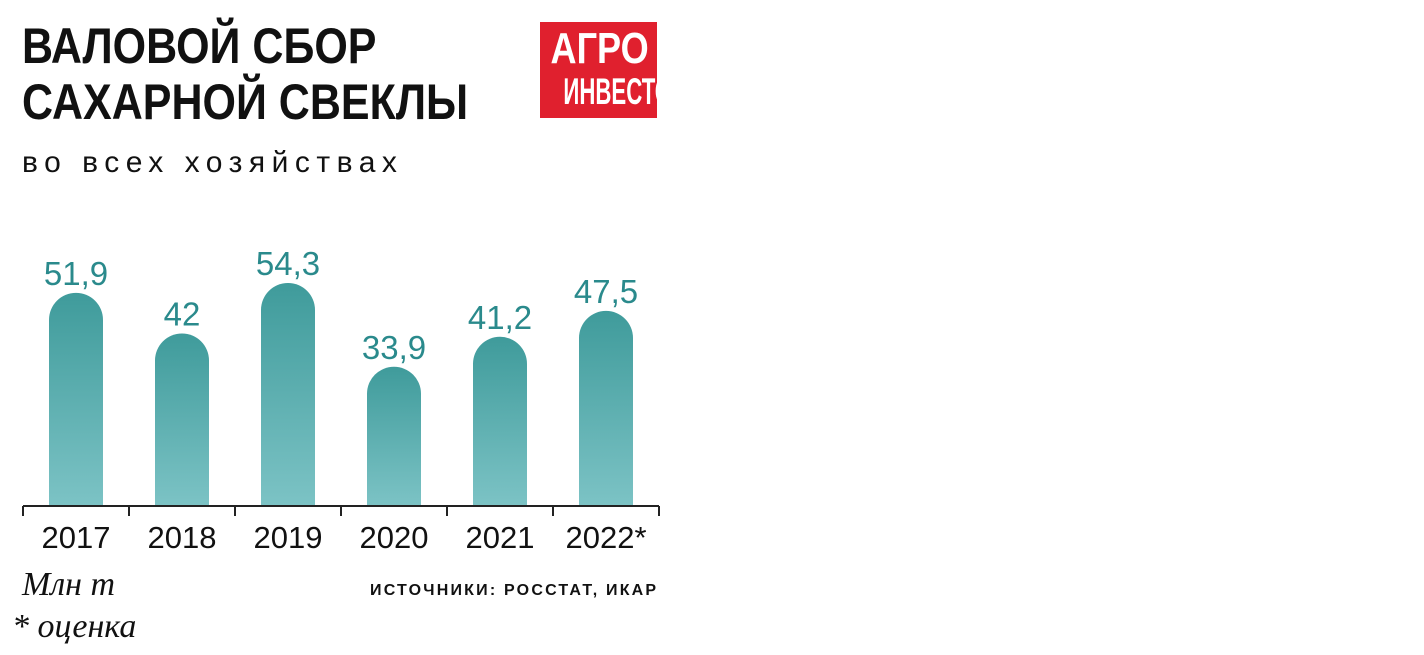 This screenshot has height=655, width=1424. I want to click on bar-2017, so click(76, 399).